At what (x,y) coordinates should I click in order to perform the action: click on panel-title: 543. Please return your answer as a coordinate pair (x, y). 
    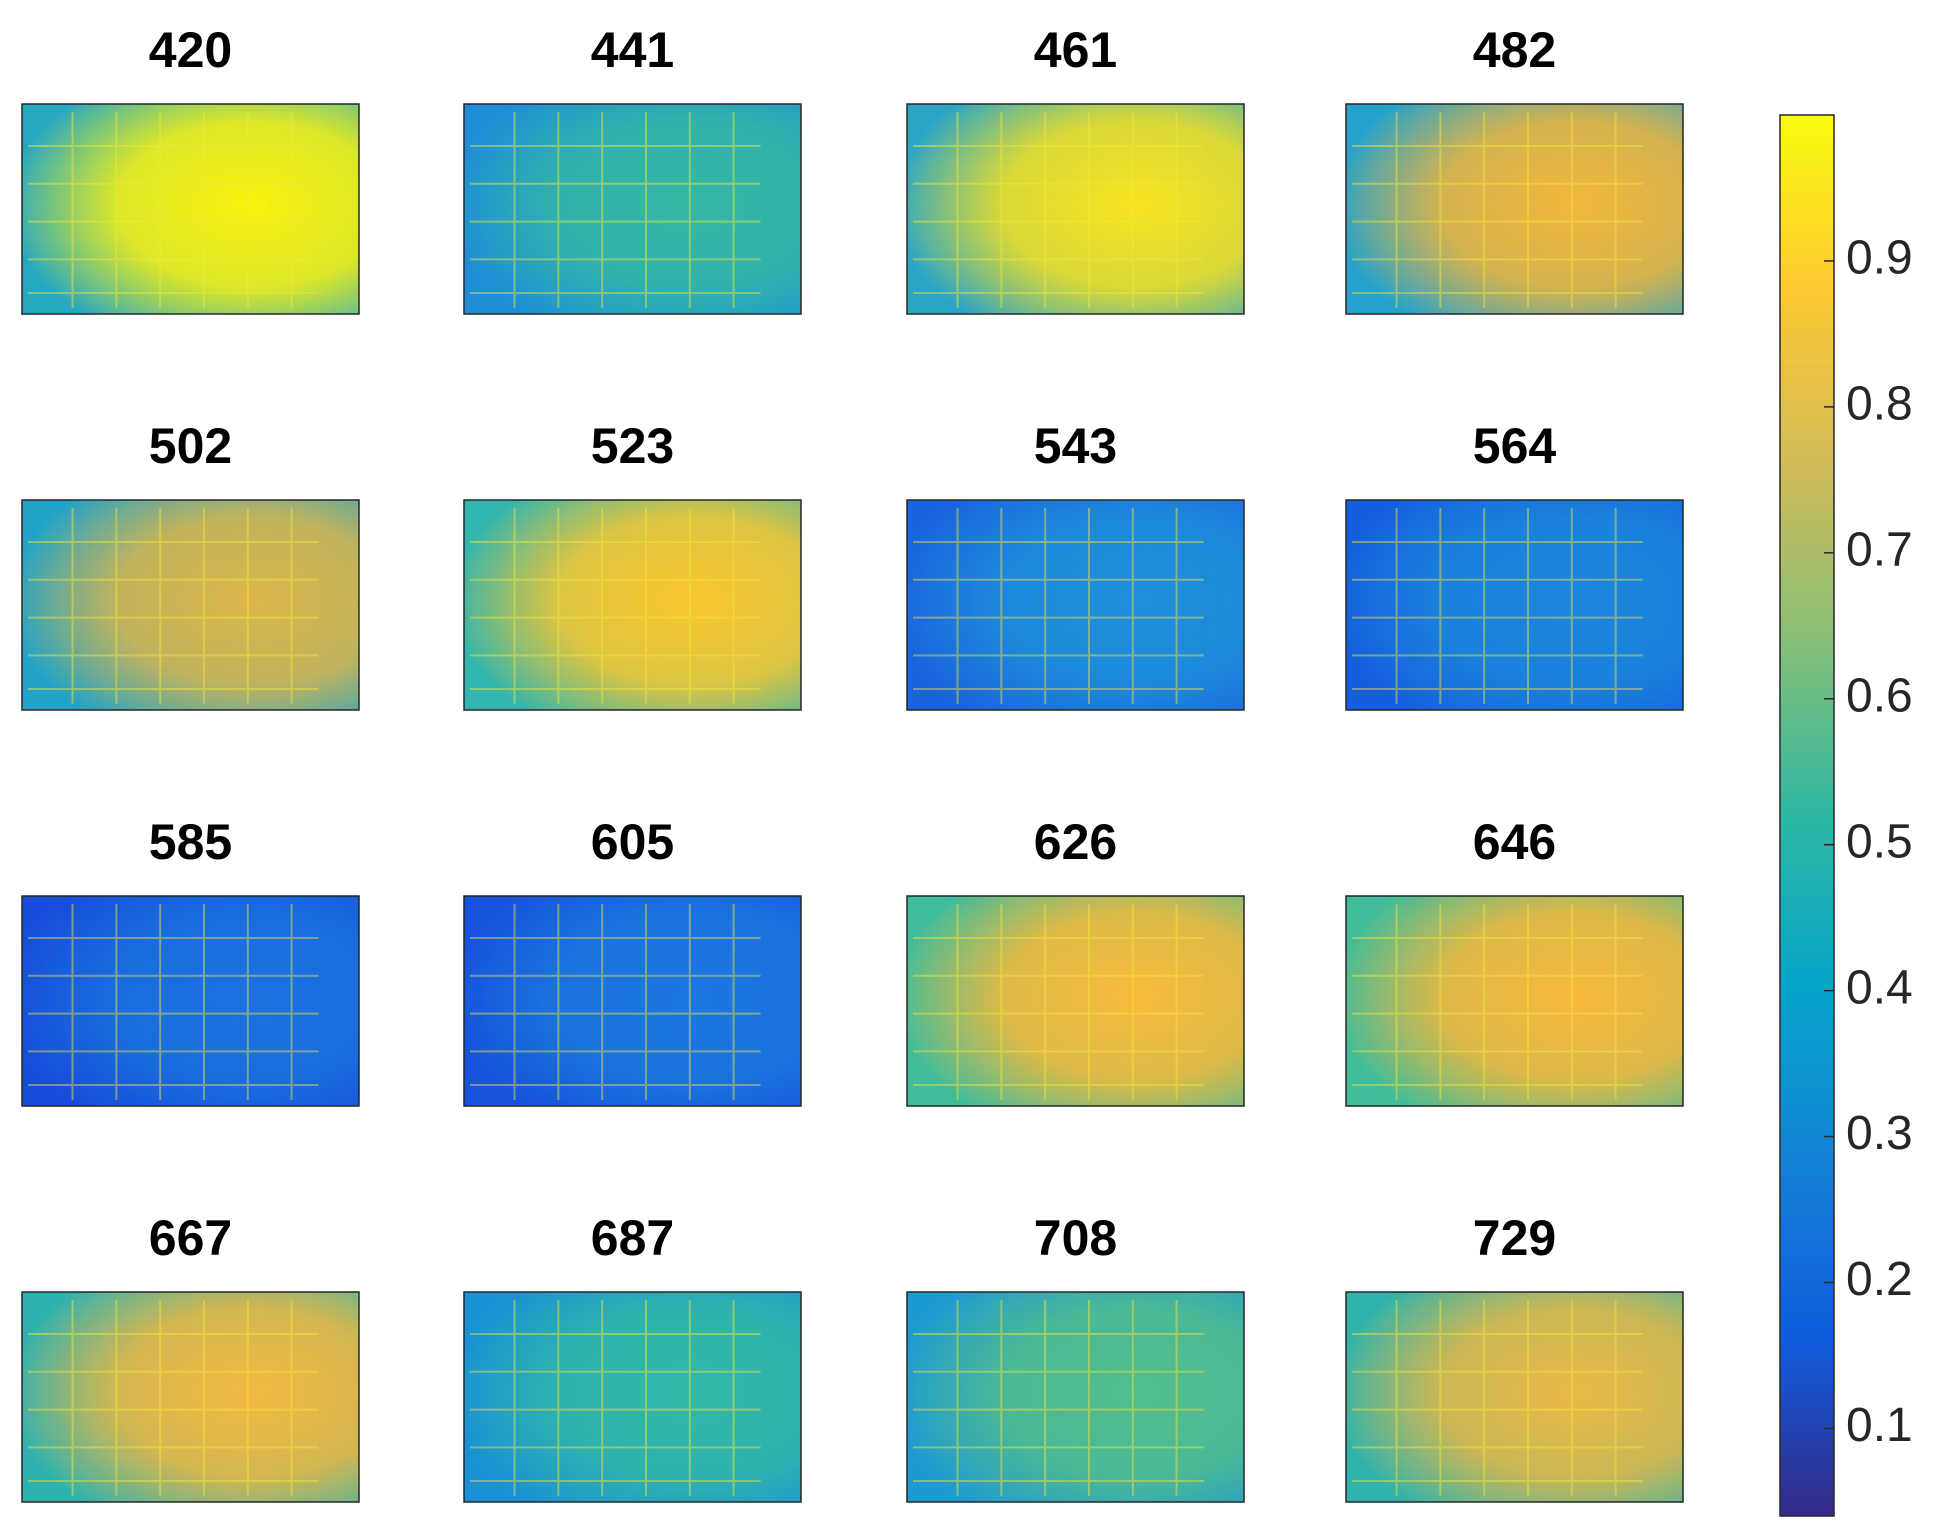
    Looking at the image, I should click on (1075, 446).